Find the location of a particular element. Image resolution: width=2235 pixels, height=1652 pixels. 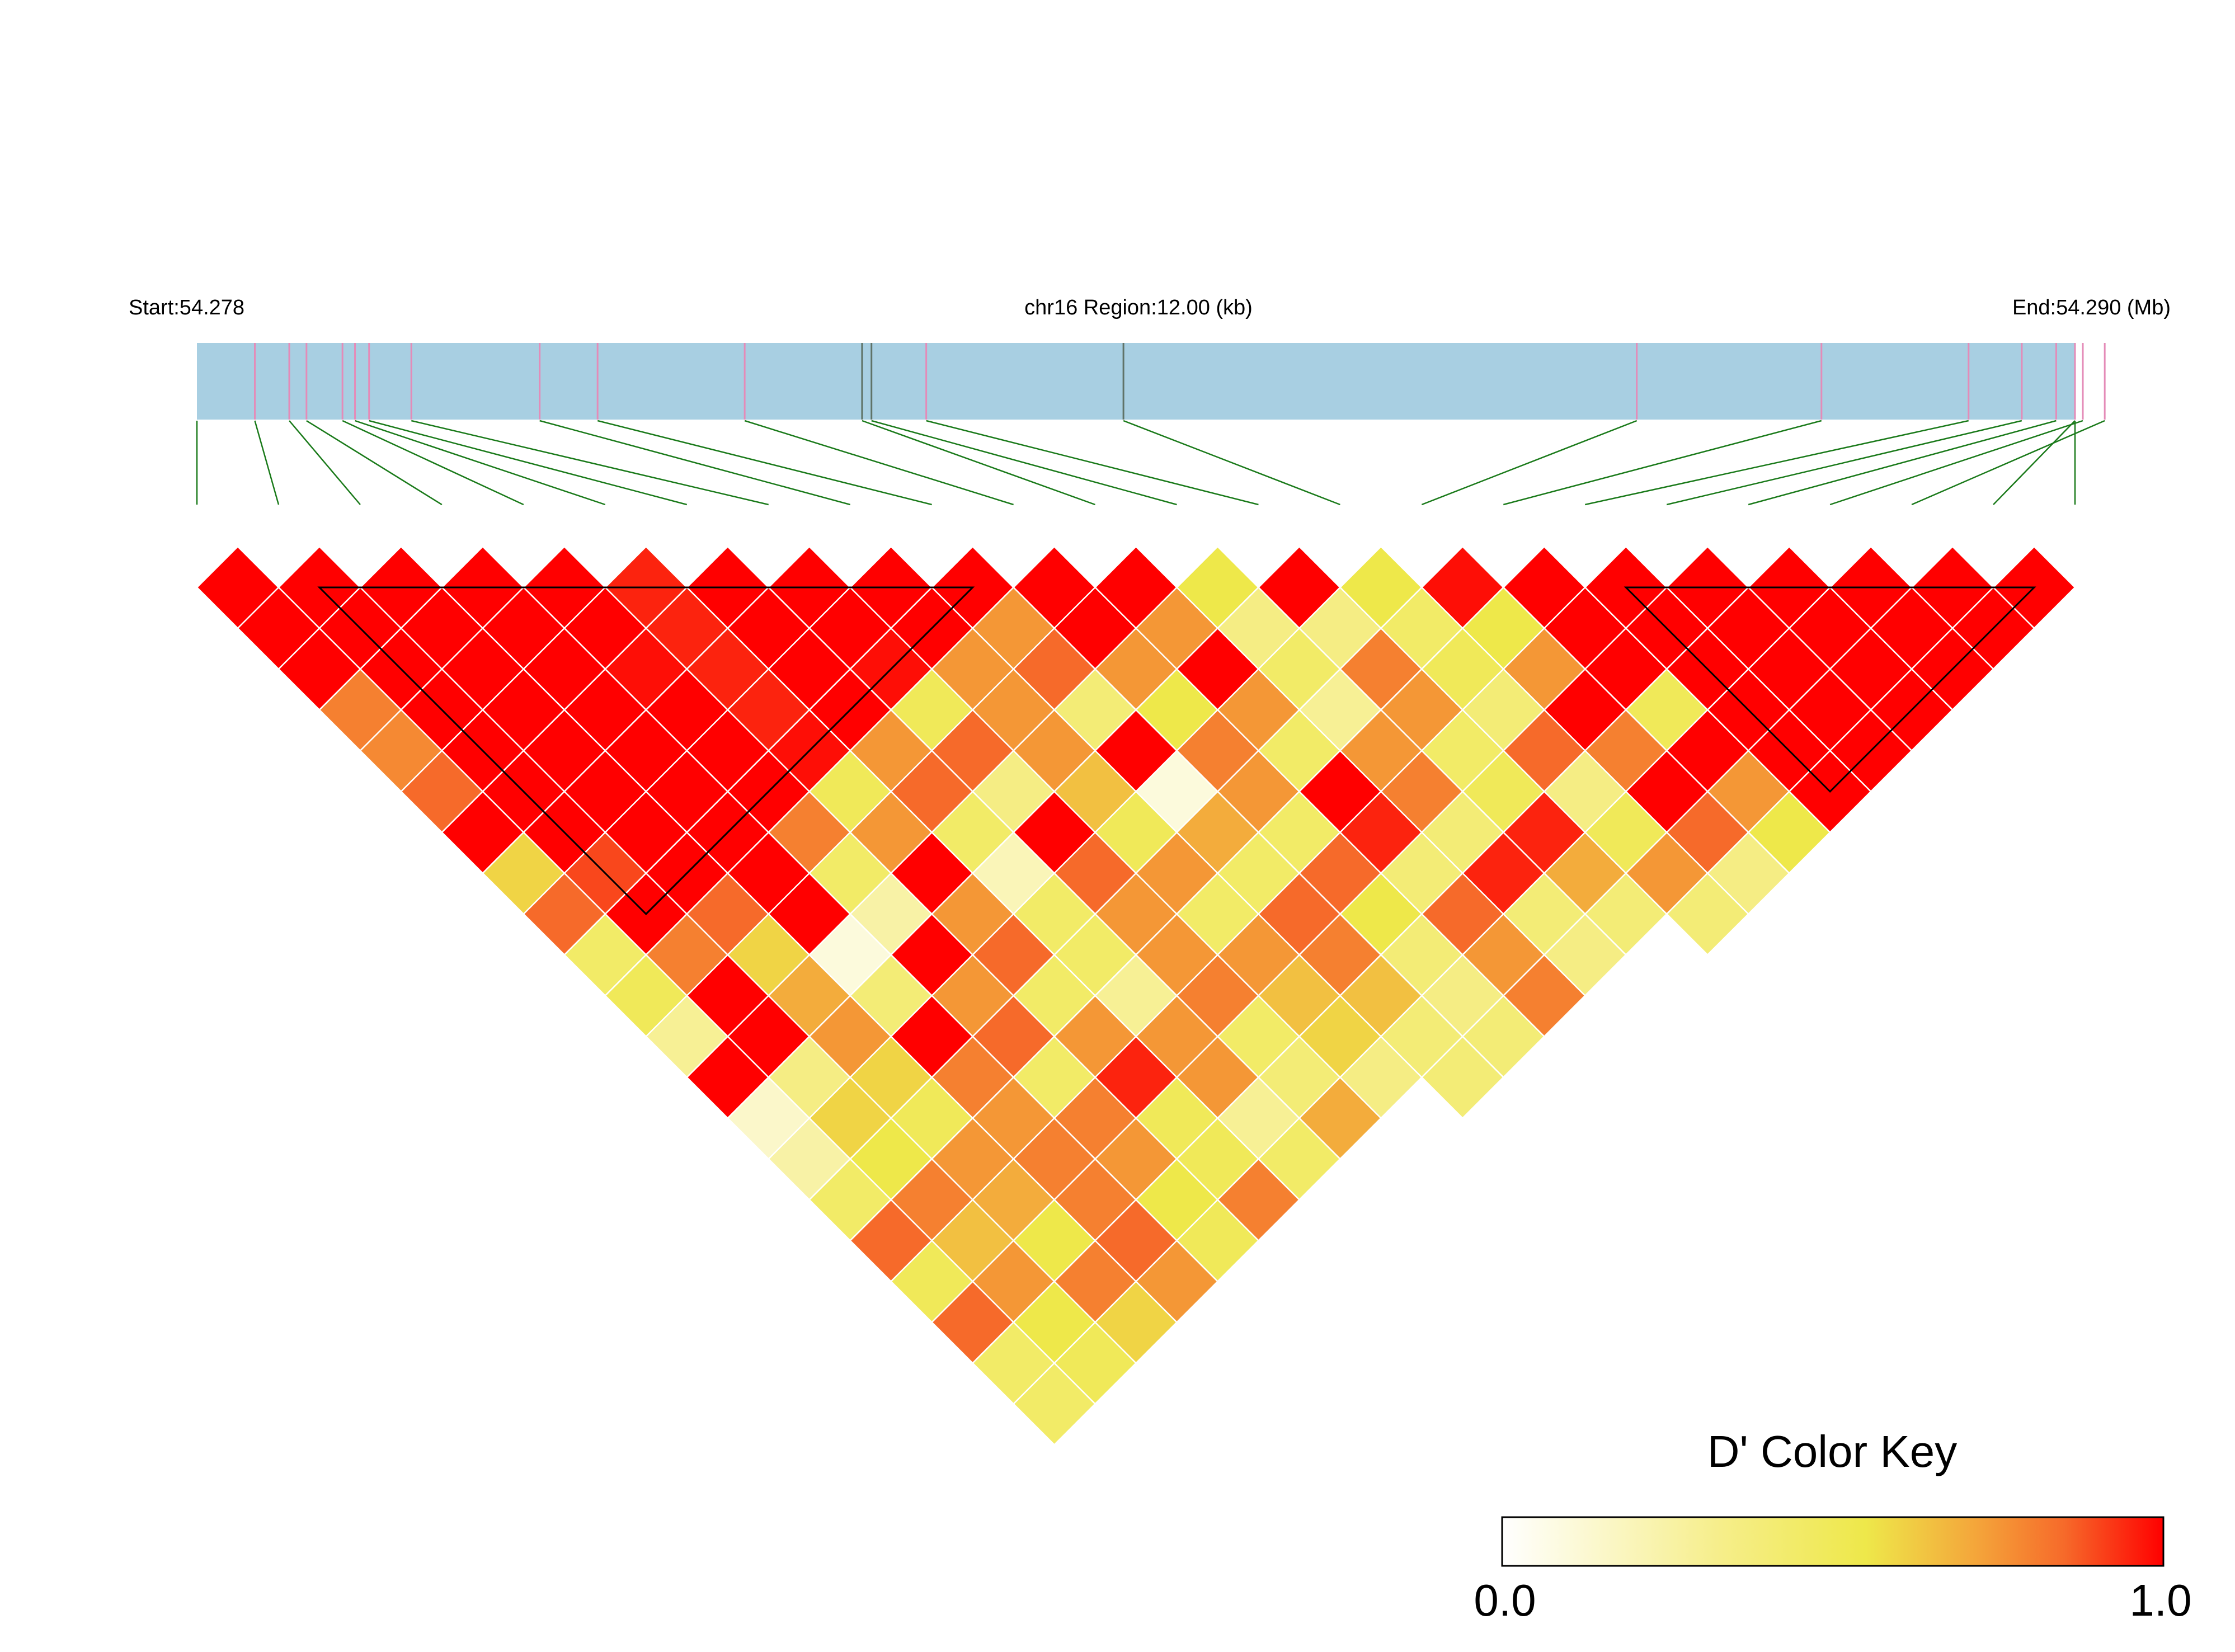

color-key-bar is located at coordinates (1833, 1542).